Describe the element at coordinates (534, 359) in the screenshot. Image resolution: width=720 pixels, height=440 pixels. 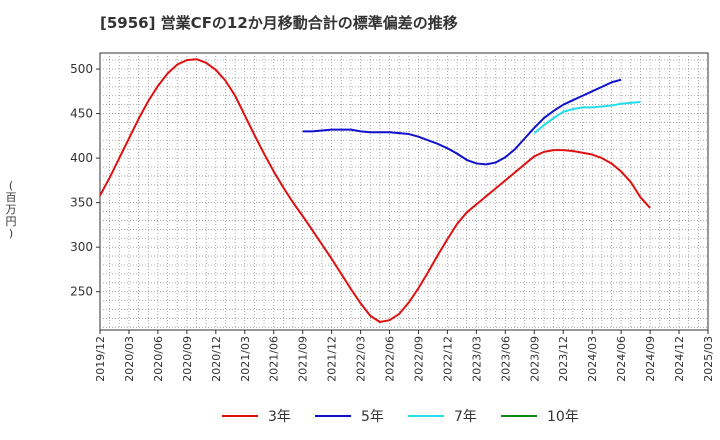
I see `x-tick-label: 2023/09` at that location.